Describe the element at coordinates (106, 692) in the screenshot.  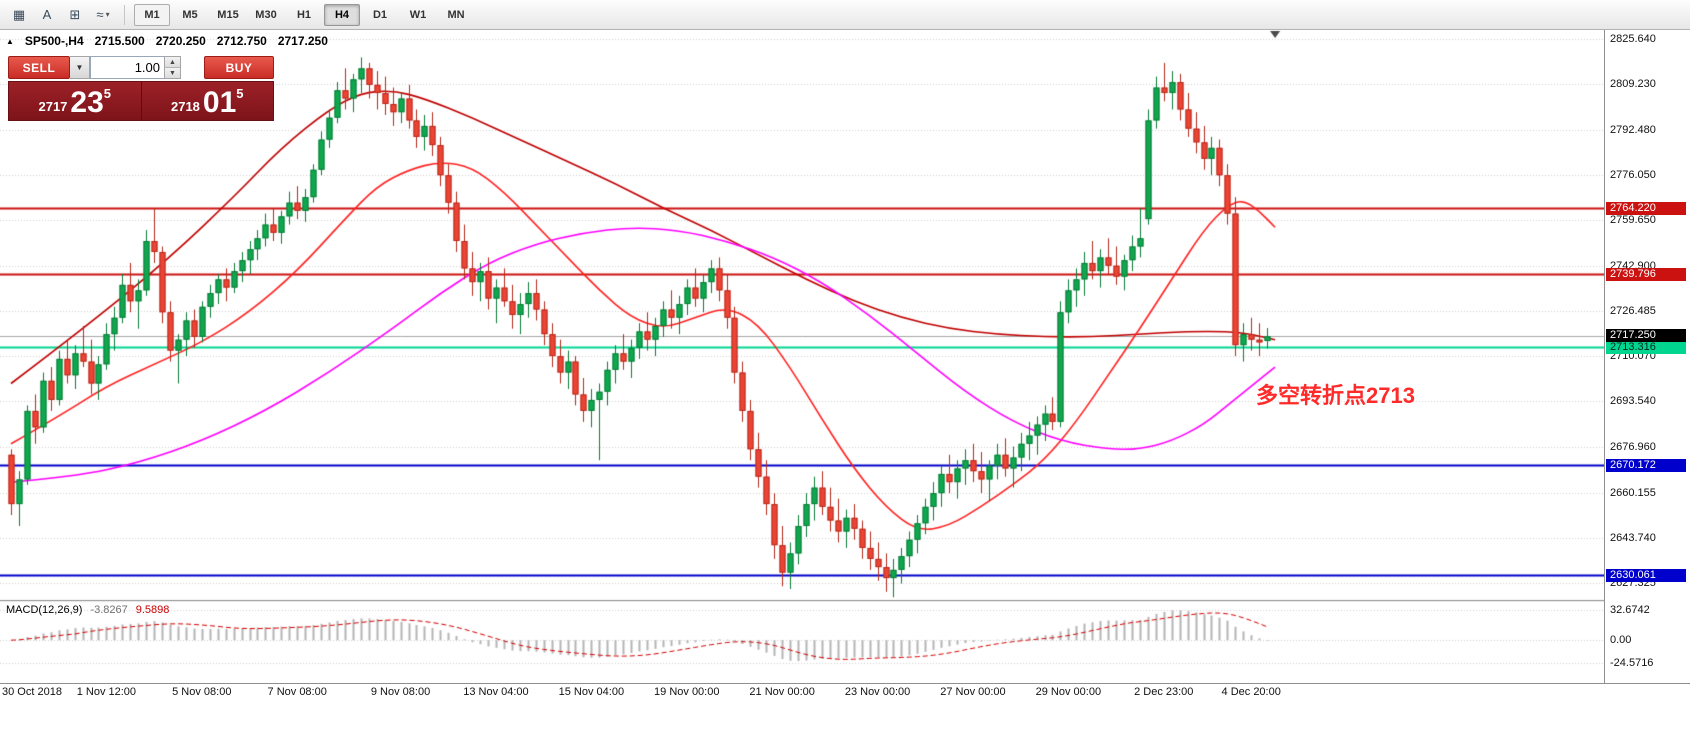
I see `date-axis-label: 1 Nov 12:00` at that location.